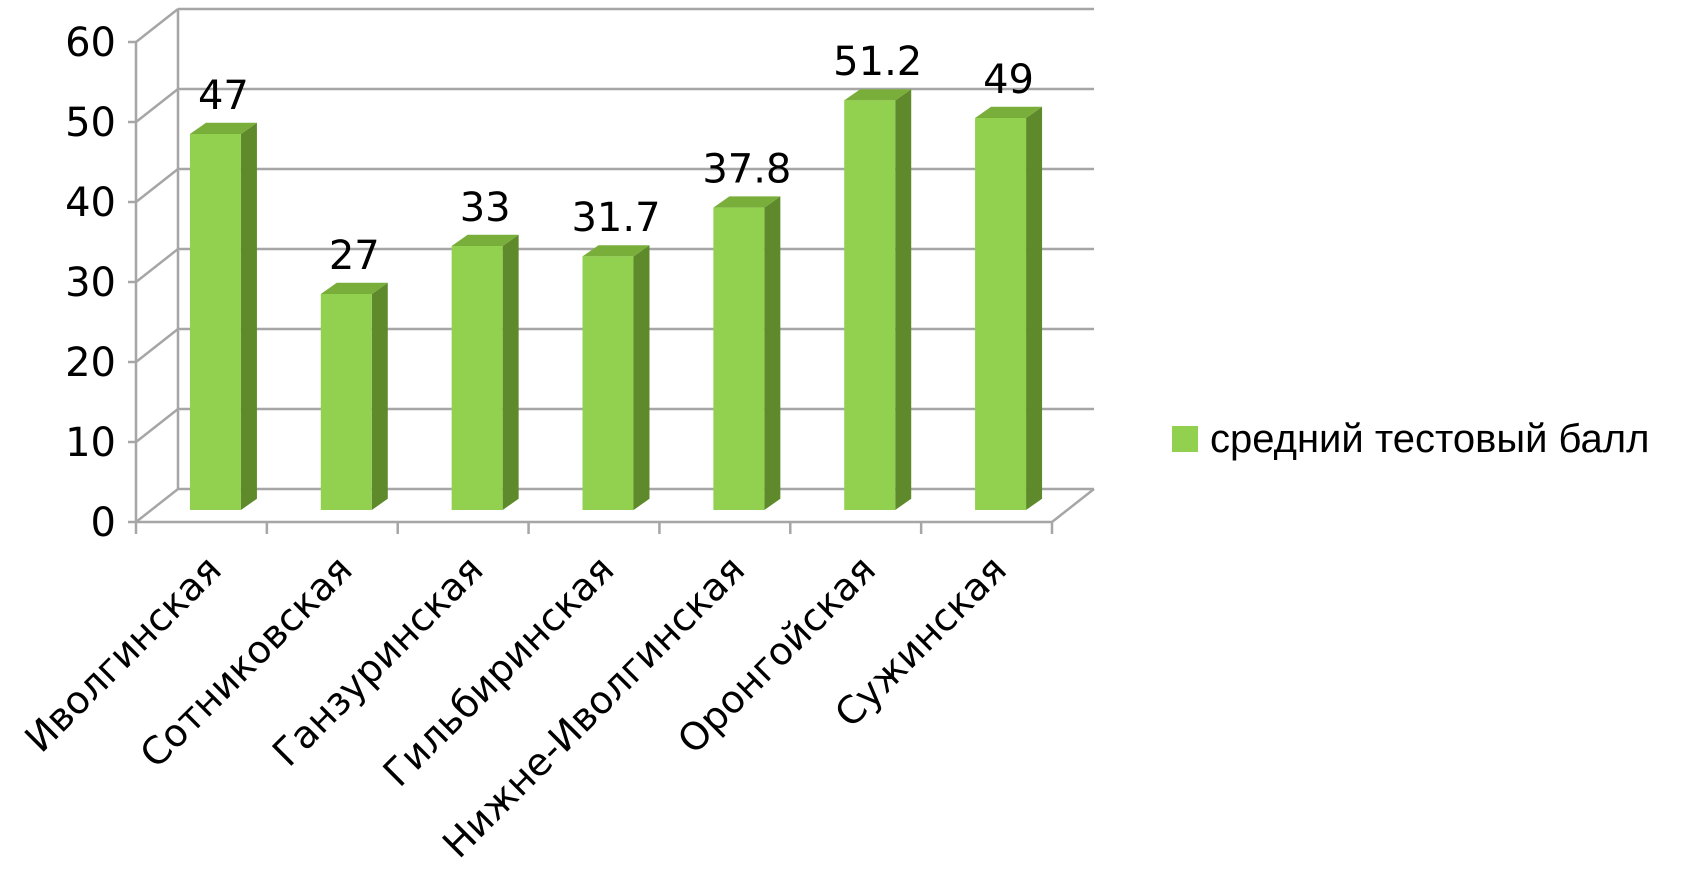 The width and height of the screenshot is (1690, 873). Describe the element at coordinates (90, 203) in the screenshot. I see `y-tick-label: 40` at that location.